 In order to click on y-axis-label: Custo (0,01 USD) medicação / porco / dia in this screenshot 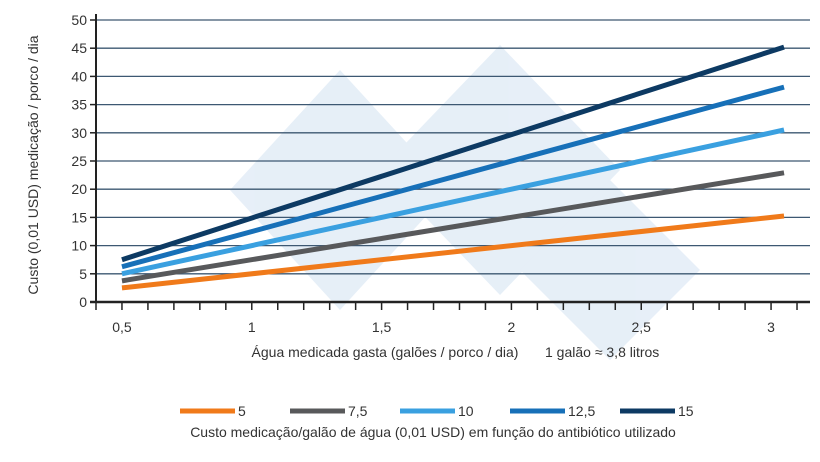, I will do `click(33, 164)`.